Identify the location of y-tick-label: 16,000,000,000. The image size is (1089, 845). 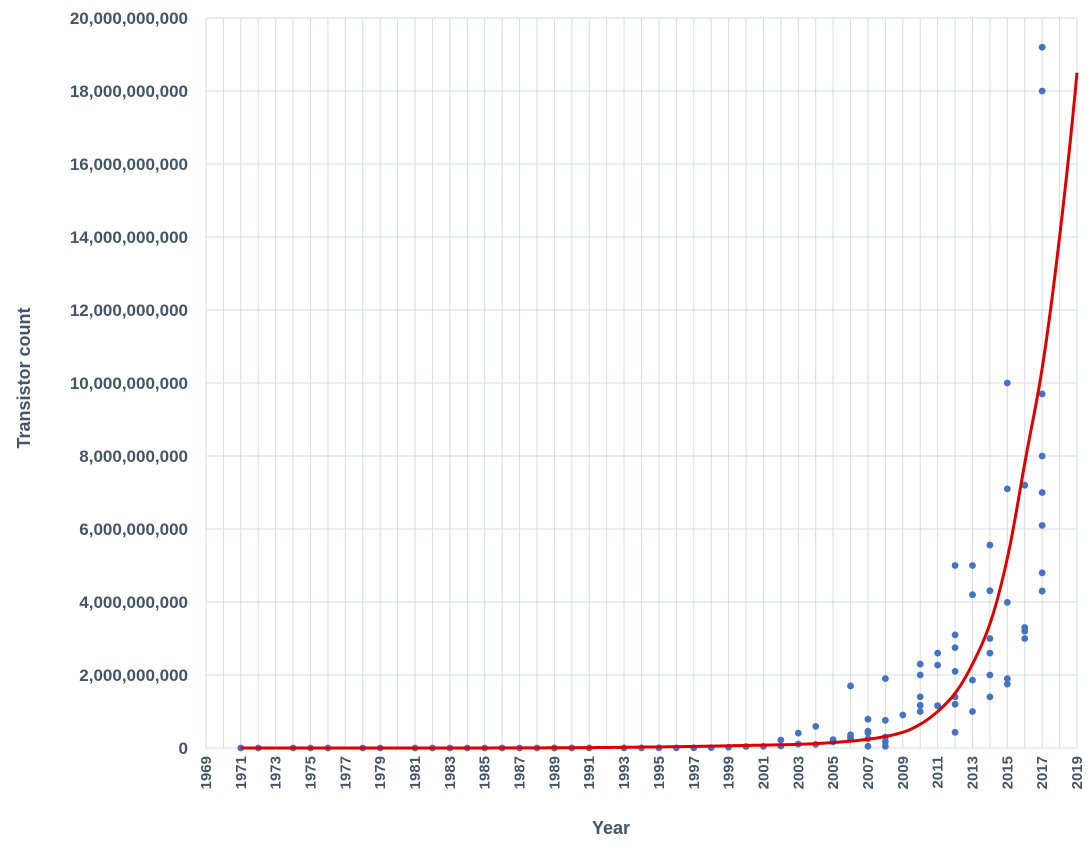
(129, 164).